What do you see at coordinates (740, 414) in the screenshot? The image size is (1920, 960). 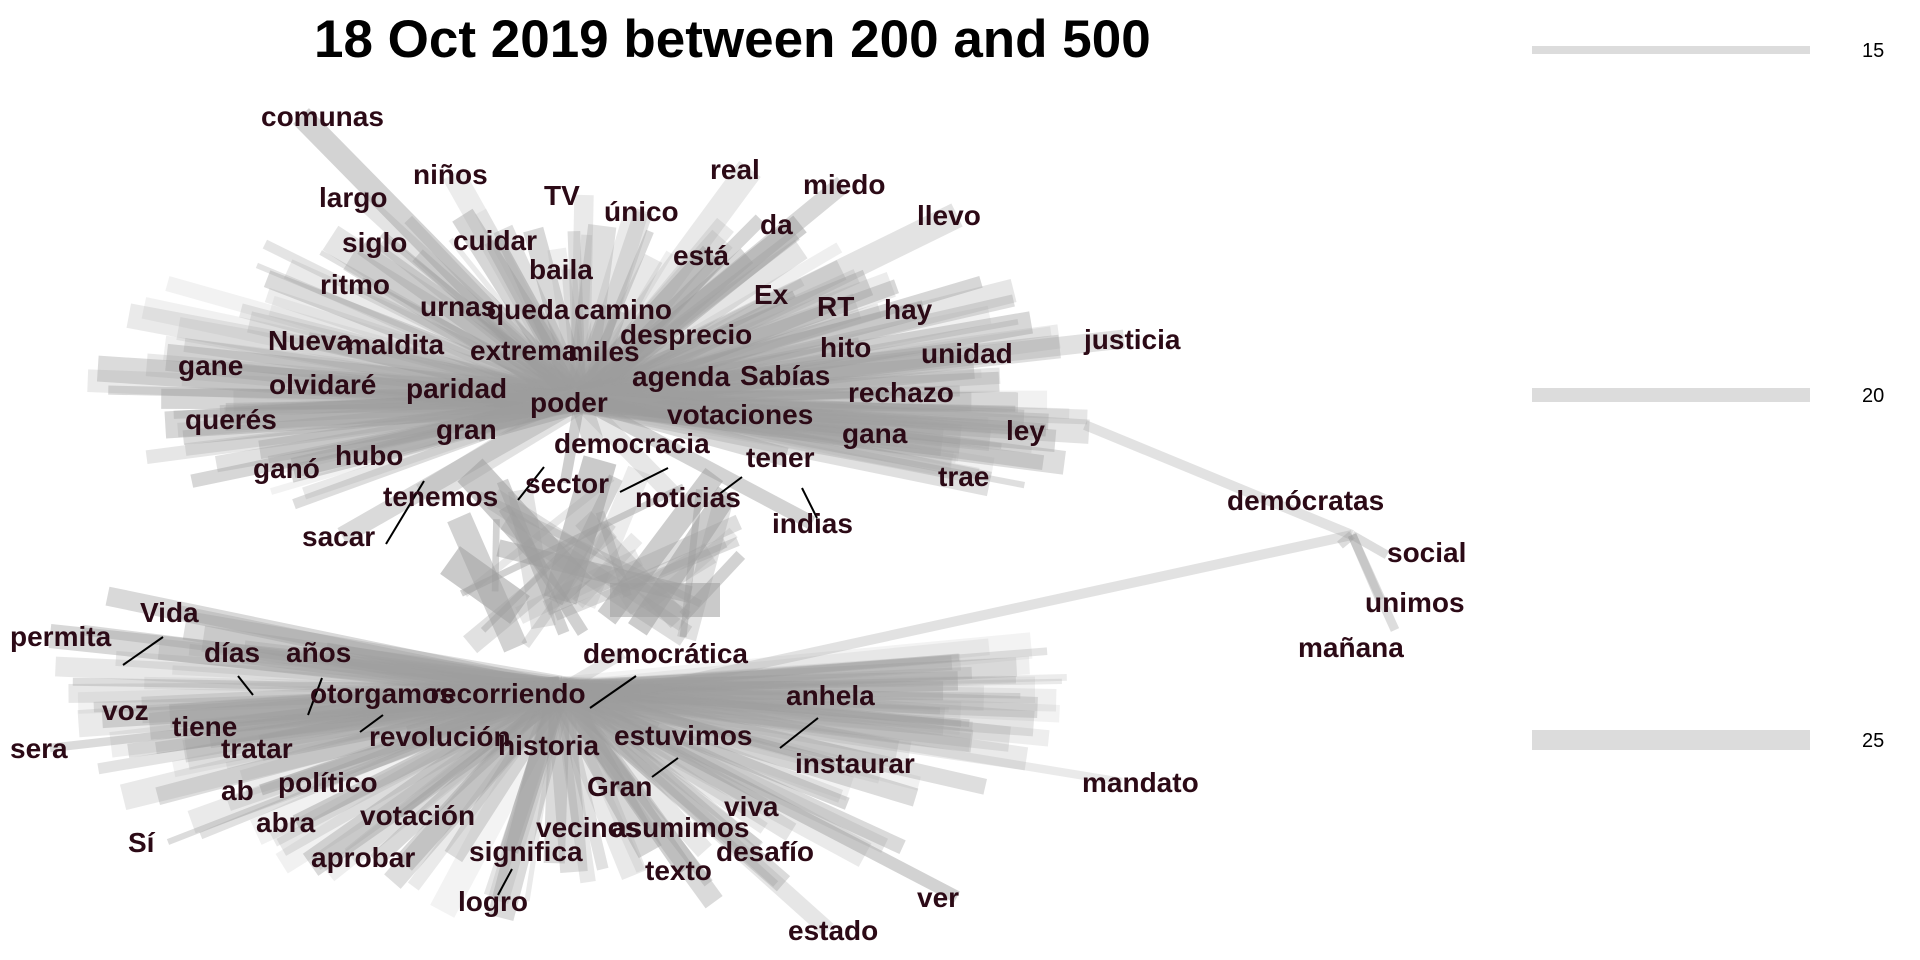 I see `word-votaciones: votaciones` at bounding box center [740, 414].